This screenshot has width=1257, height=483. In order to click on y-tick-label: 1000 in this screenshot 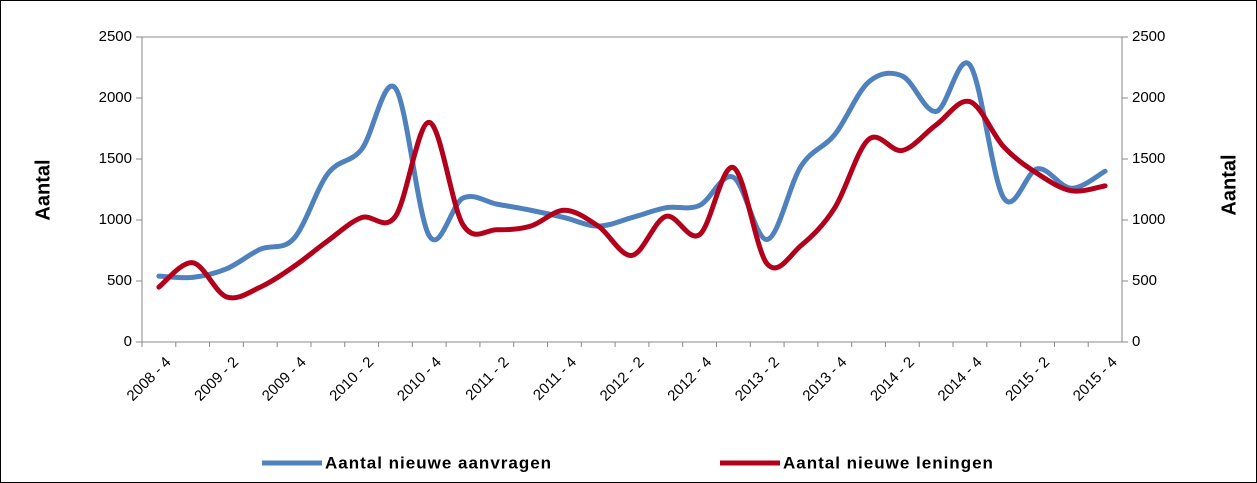, I will do `click(115, 219)`.